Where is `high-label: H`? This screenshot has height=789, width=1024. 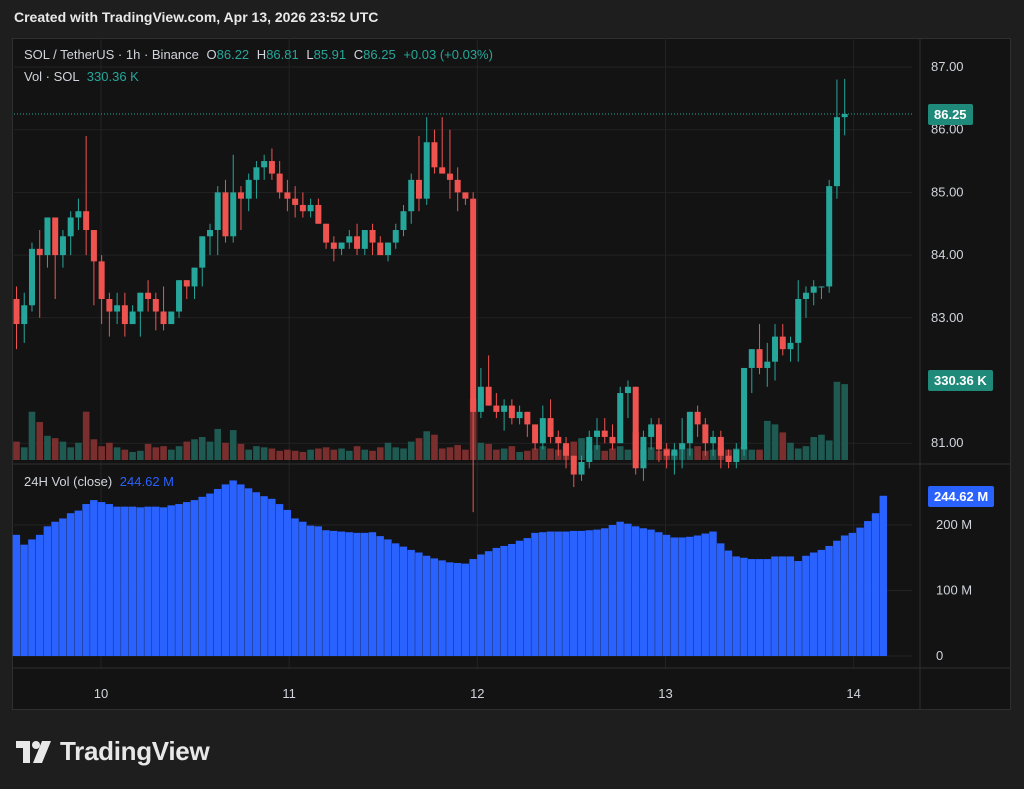
high-label: H is located at coordinates (261, 54).